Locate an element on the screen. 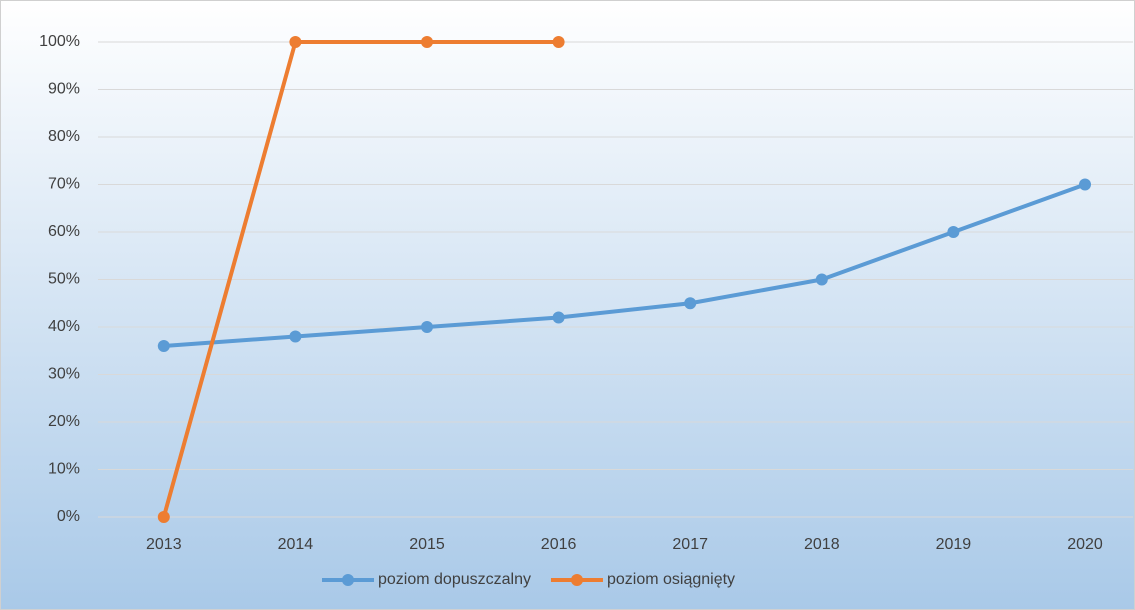 This screenshot has height=610, width=1135. legend-label: poziom osiągnięty is located at coordinates (671, 579).